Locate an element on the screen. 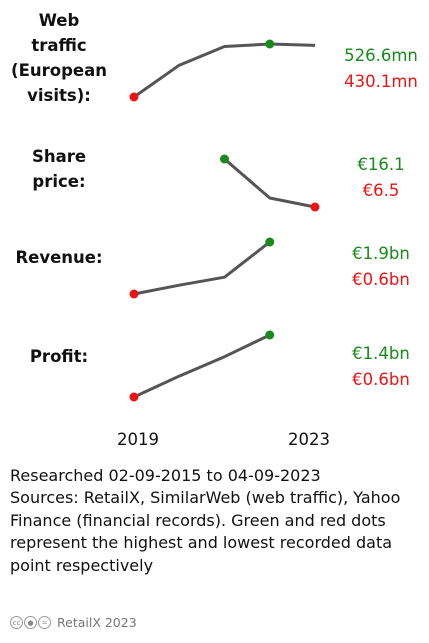 This screenshot has width=429, height=643. web-traffic-label-line-2: traffic is located at coordinates (59, 45).